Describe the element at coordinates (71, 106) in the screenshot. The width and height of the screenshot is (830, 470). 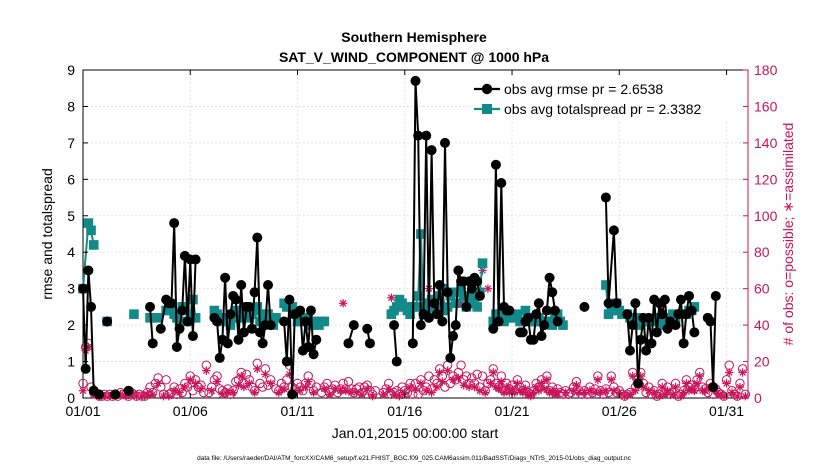
I see `left-tick-label: 8` at that location.